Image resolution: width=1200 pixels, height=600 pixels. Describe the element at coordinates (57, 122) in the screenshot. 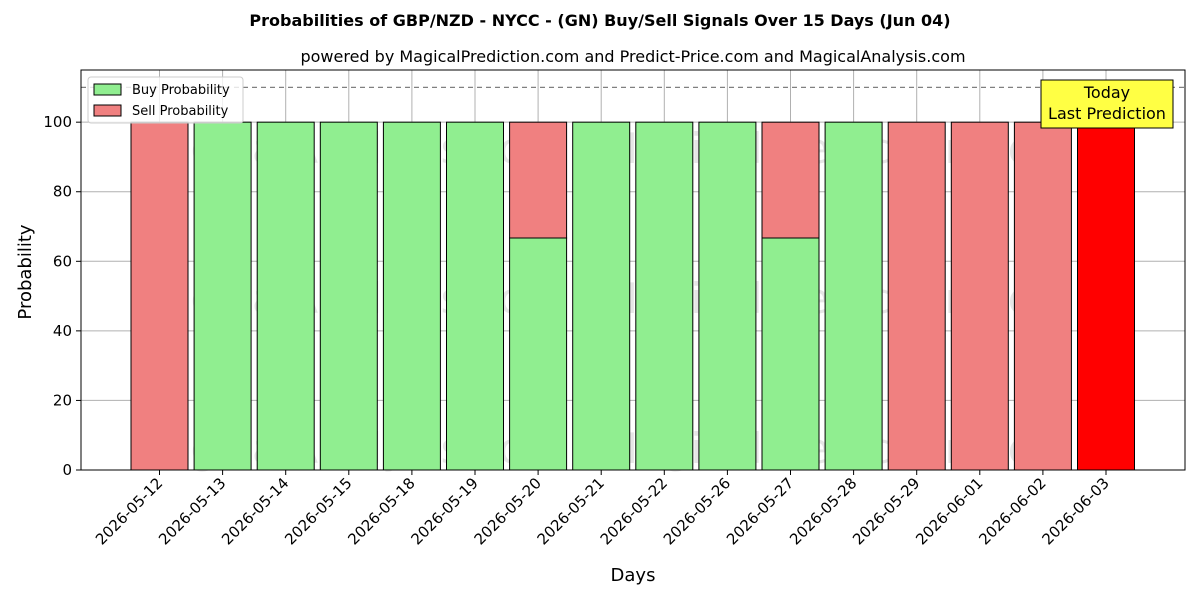

I see `y-tick-label: 100` at that location.